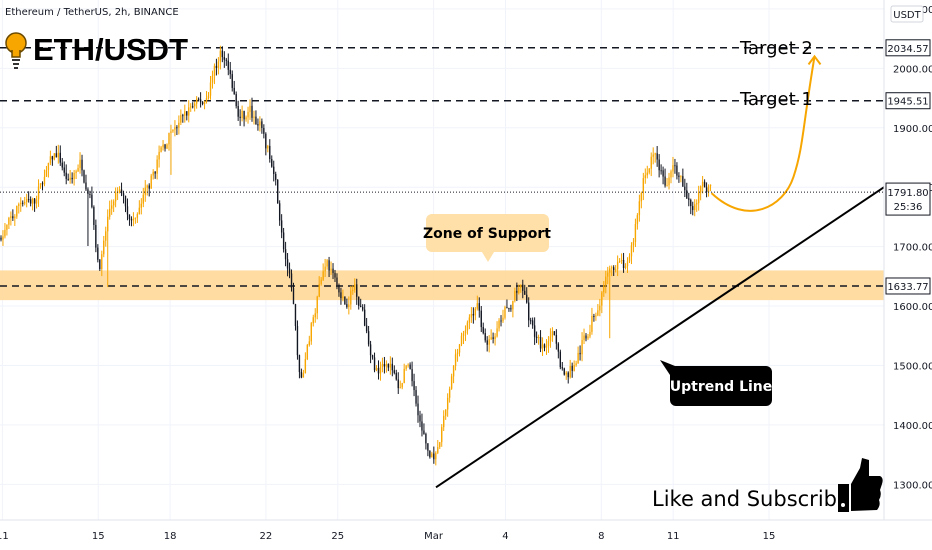 Image resolution: width=932 pixels, height=550 pixels. What do you see at coordinates (907, 14) in the screenshot?
I see `currency-box` at bounding box center [907, 14].